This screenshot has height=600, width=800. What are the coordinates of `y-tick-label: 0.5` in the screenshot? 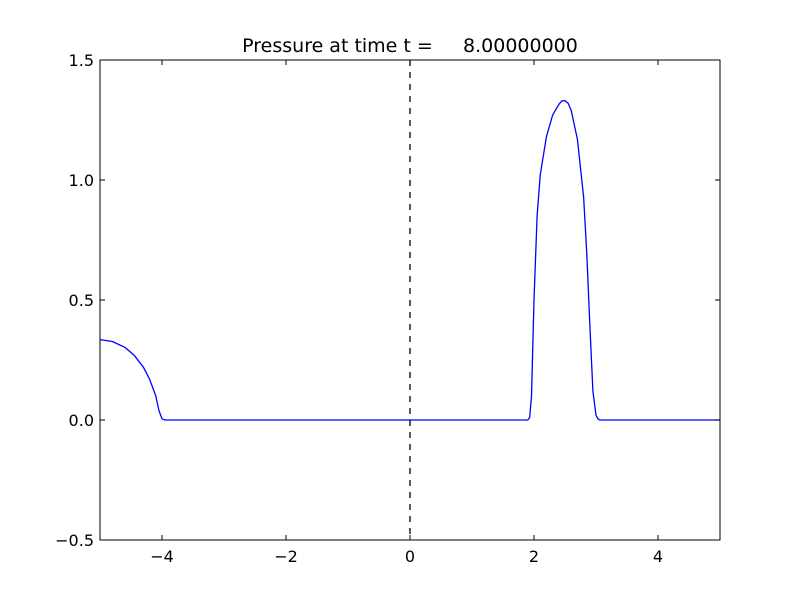 It's located at (81, 300).